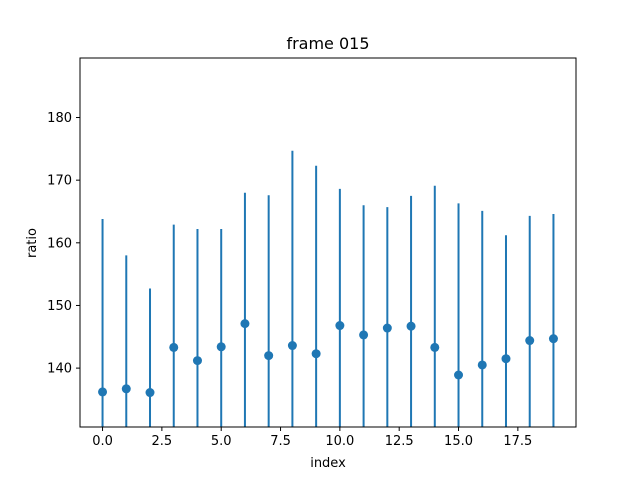 The height and width of the screenshot is (480, 640). I want to click on y-tick-label: 160, so click(59, 243).